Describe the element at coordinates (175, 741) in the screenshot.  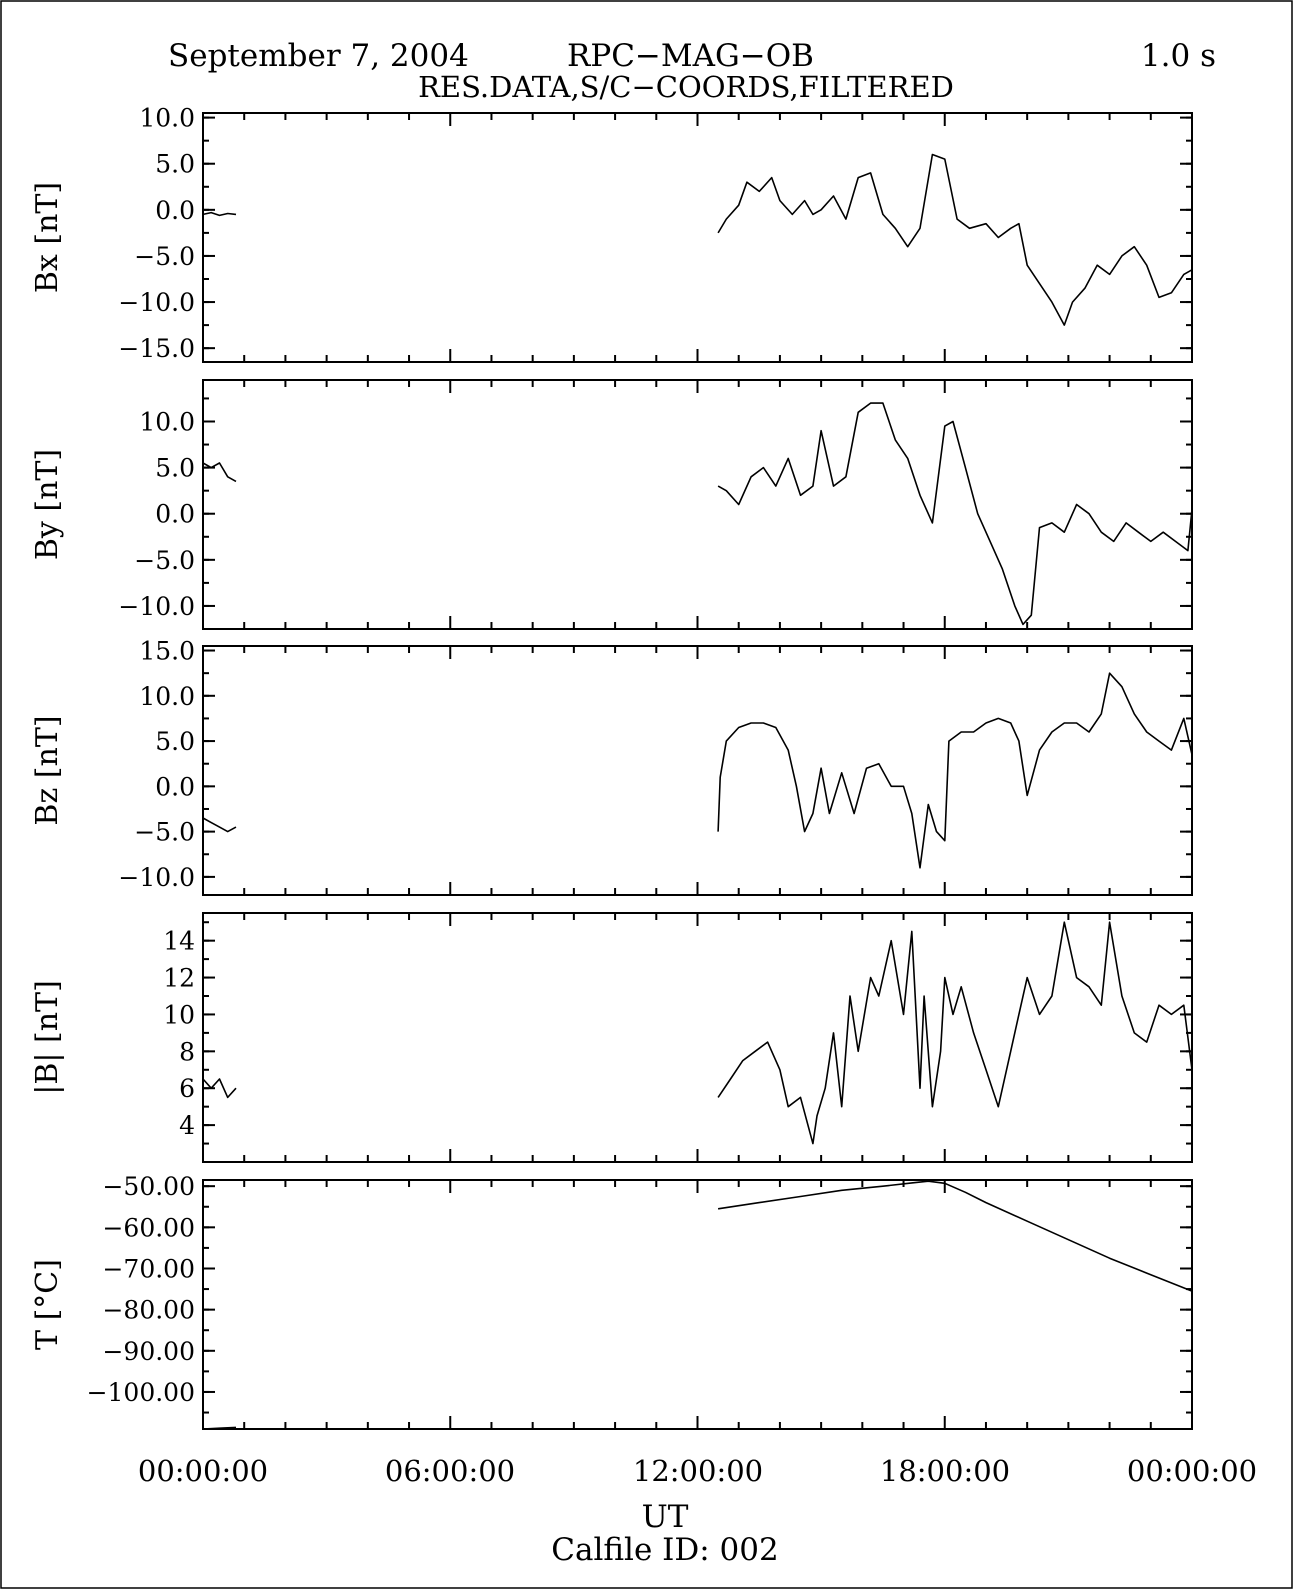
I see `bz-ytick-label: 5.0` at that location.